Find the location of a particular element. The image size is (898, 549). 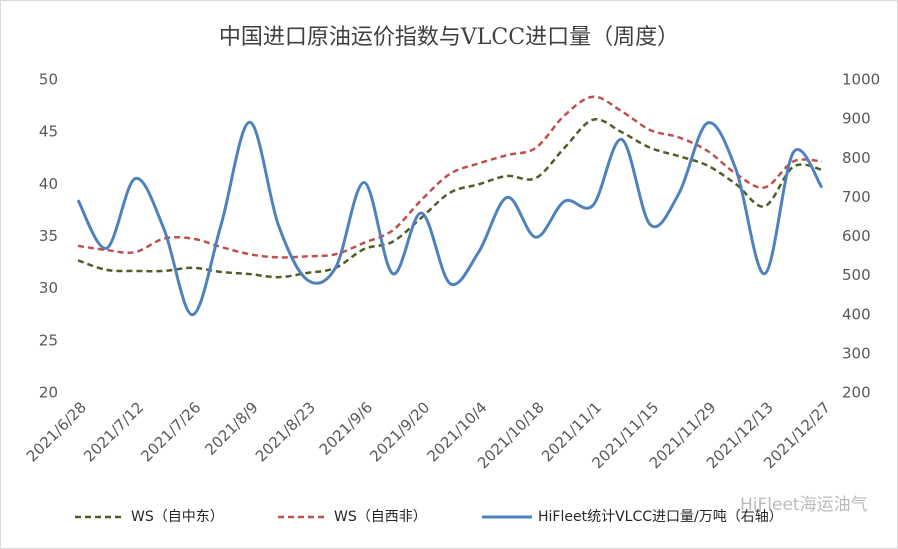

legend-label: WS（自中东） is located at coordinates (177, 517).